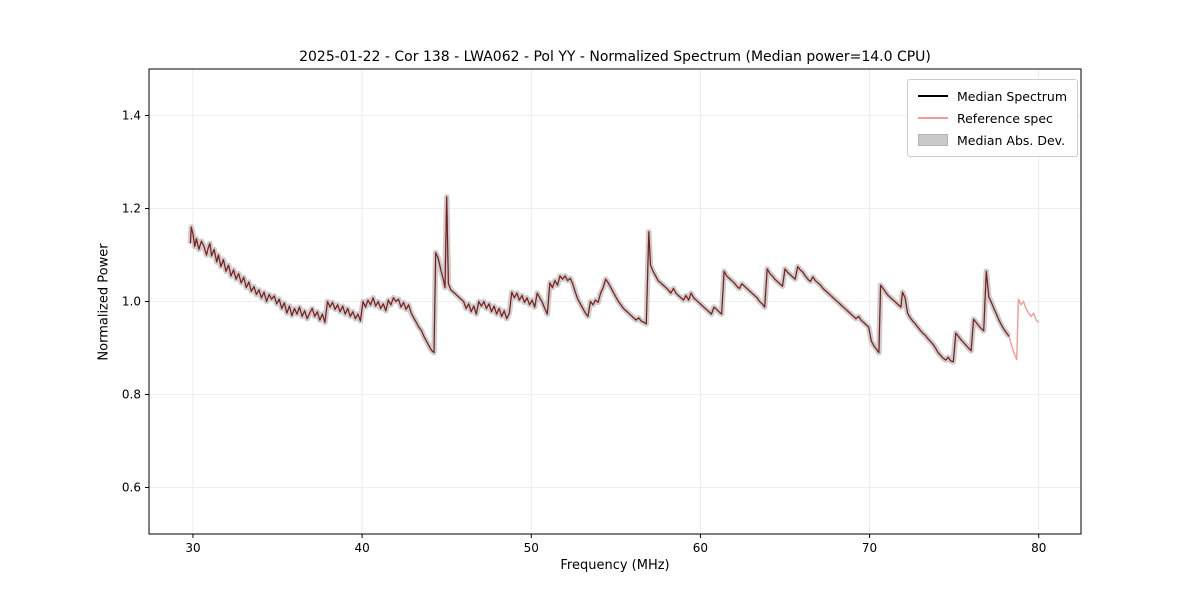 This screenshot has height=600, width=1200. What do you see at coordinates (932, 140) in the screenshot?
I see `legend-band-swatch` at bounding box center [932, 140].